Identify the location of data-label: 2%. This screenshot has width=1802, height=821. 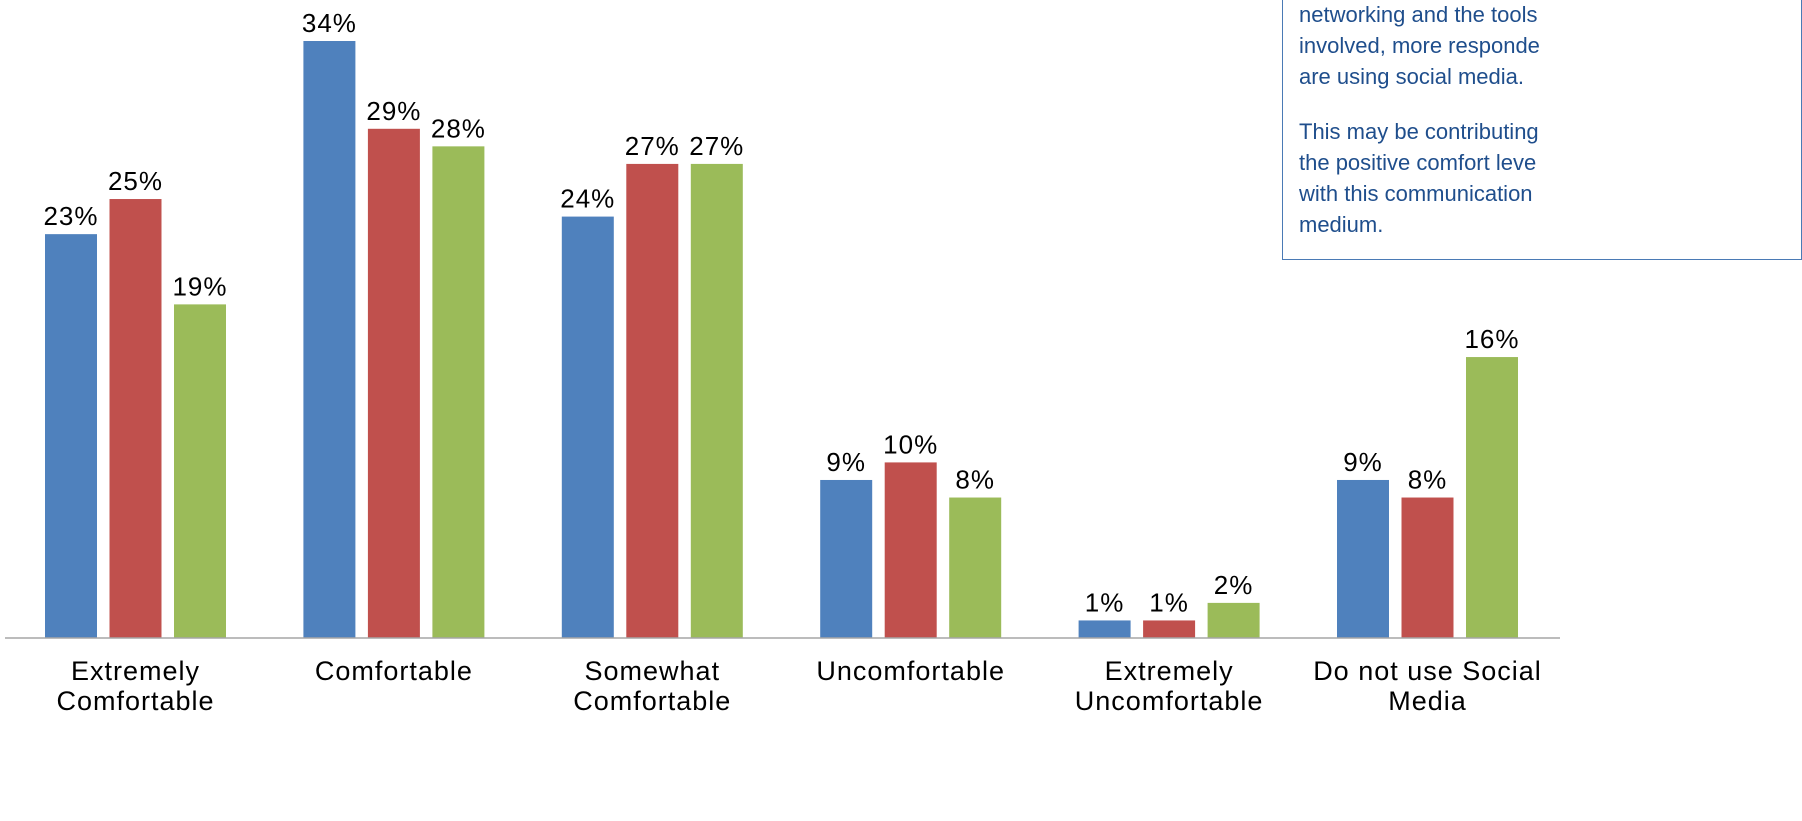
(1234, 585).